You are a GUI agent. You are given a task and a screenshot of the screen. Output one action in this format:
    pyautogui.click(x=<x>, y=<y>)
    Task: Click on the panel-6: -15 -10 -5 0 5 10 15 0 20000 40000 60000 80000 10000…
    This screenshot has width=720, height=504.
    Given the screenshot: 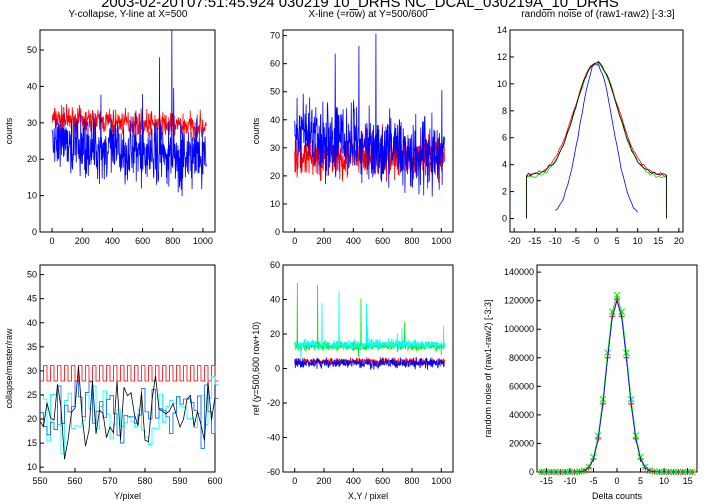 What is the action you would take?
    pyautogui.click(x=590, y=382)
    